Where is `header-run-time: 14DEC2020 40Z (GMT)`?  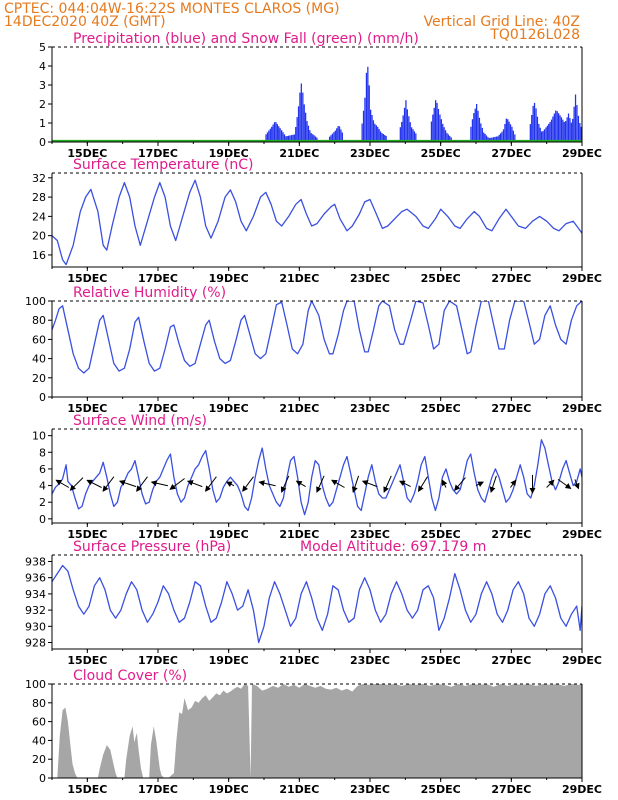 header-run-time: 14DEC2020 40Z (GMT) is located at coordinates (85, 22).